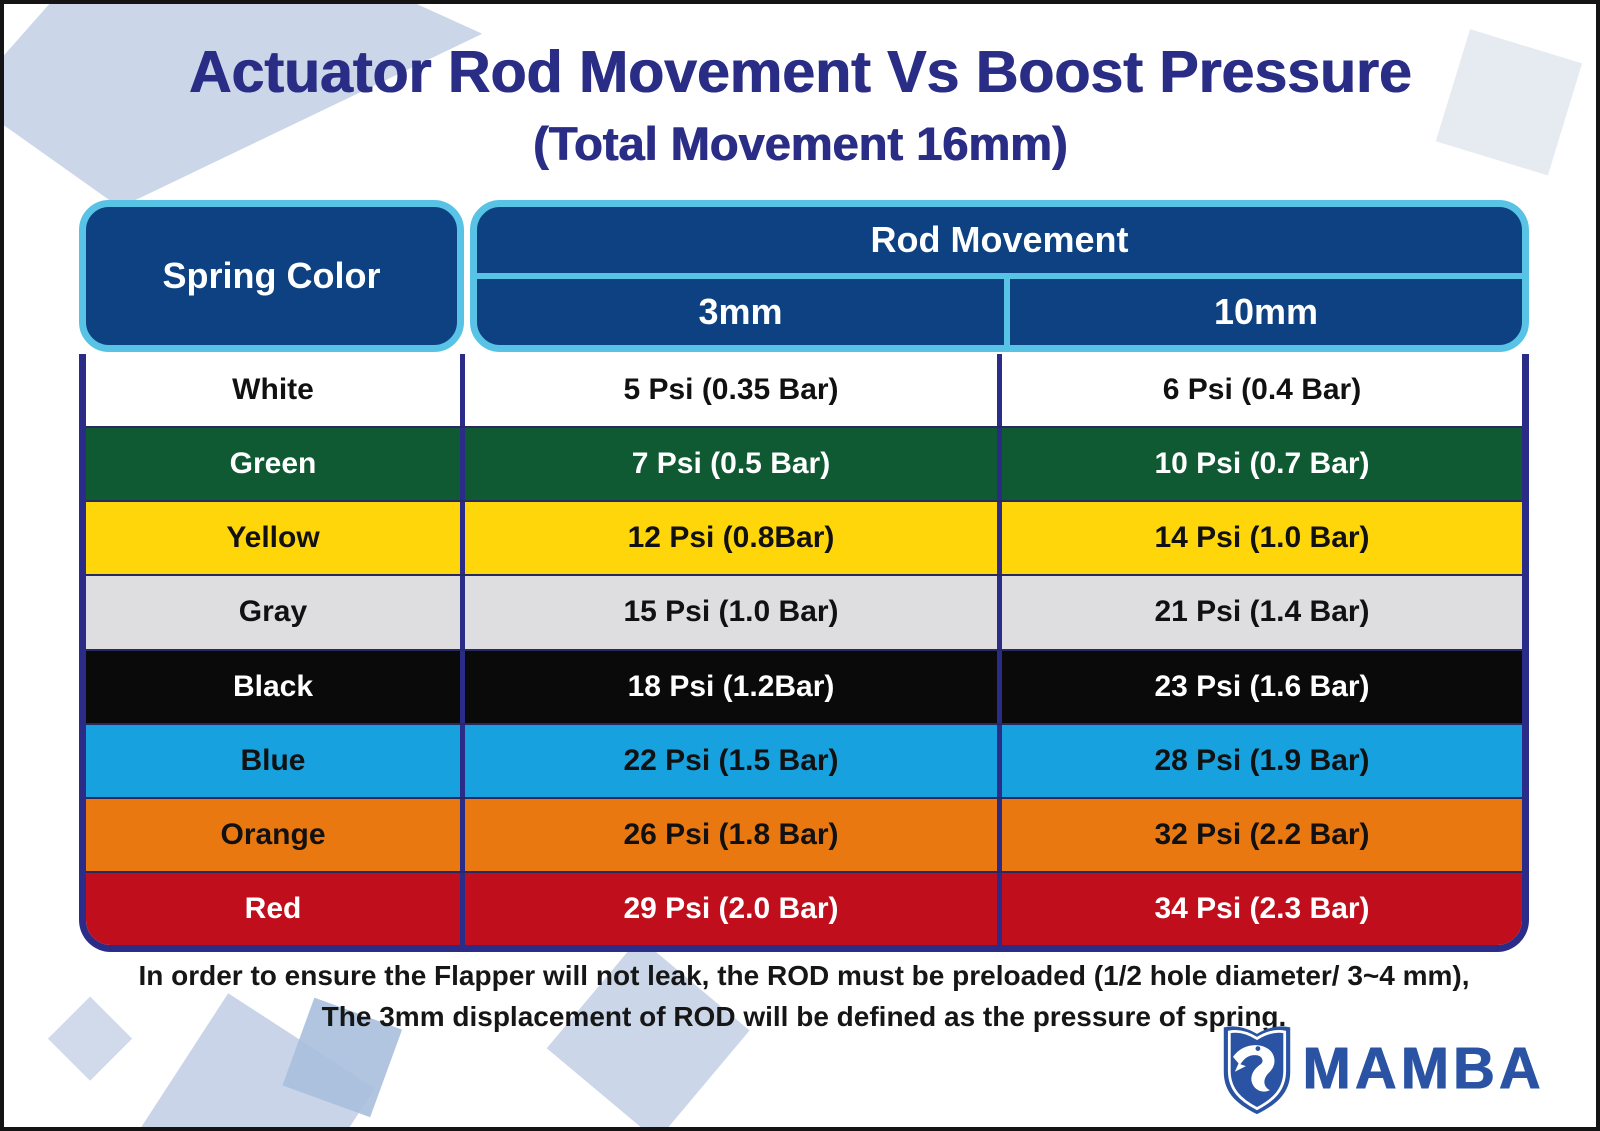 Image resolution: width=1600 pixels, height=1131 pixels. What do you see at coordinates (1262, 760) in the screenshot?
I see `psi-10mm-cell: 28 Psi (1.9 Bar)` at bounding box center [1262, 760].